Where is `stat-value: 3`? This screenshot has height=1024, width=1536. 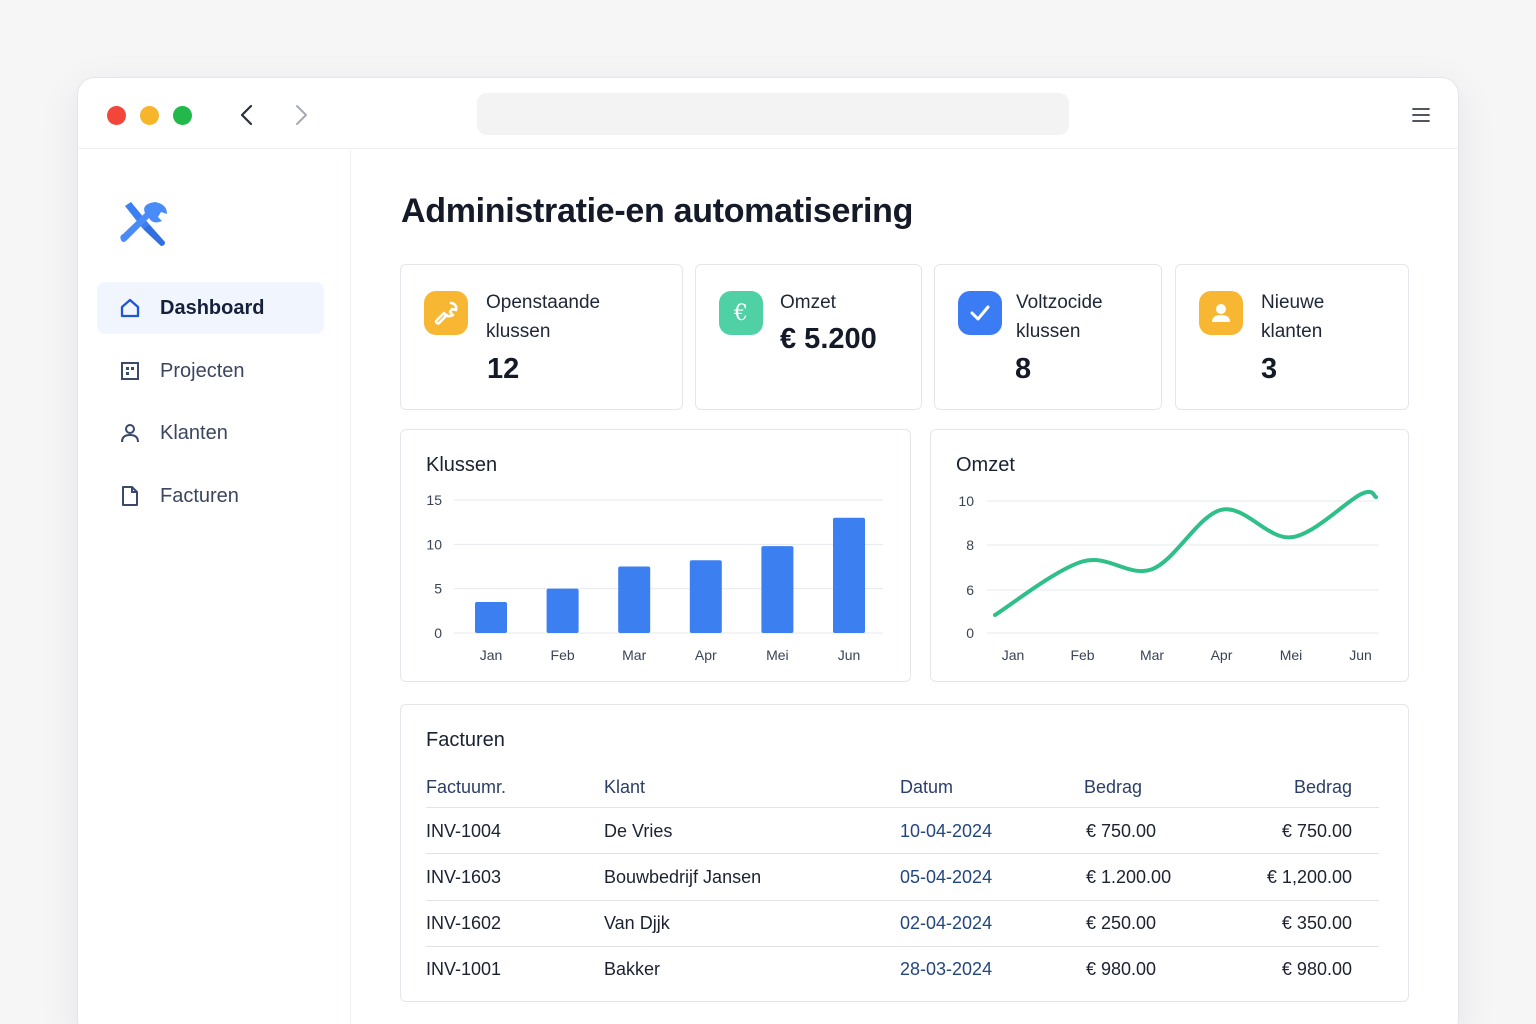
stat-value: 3 is located at coordinates (1269, 369).